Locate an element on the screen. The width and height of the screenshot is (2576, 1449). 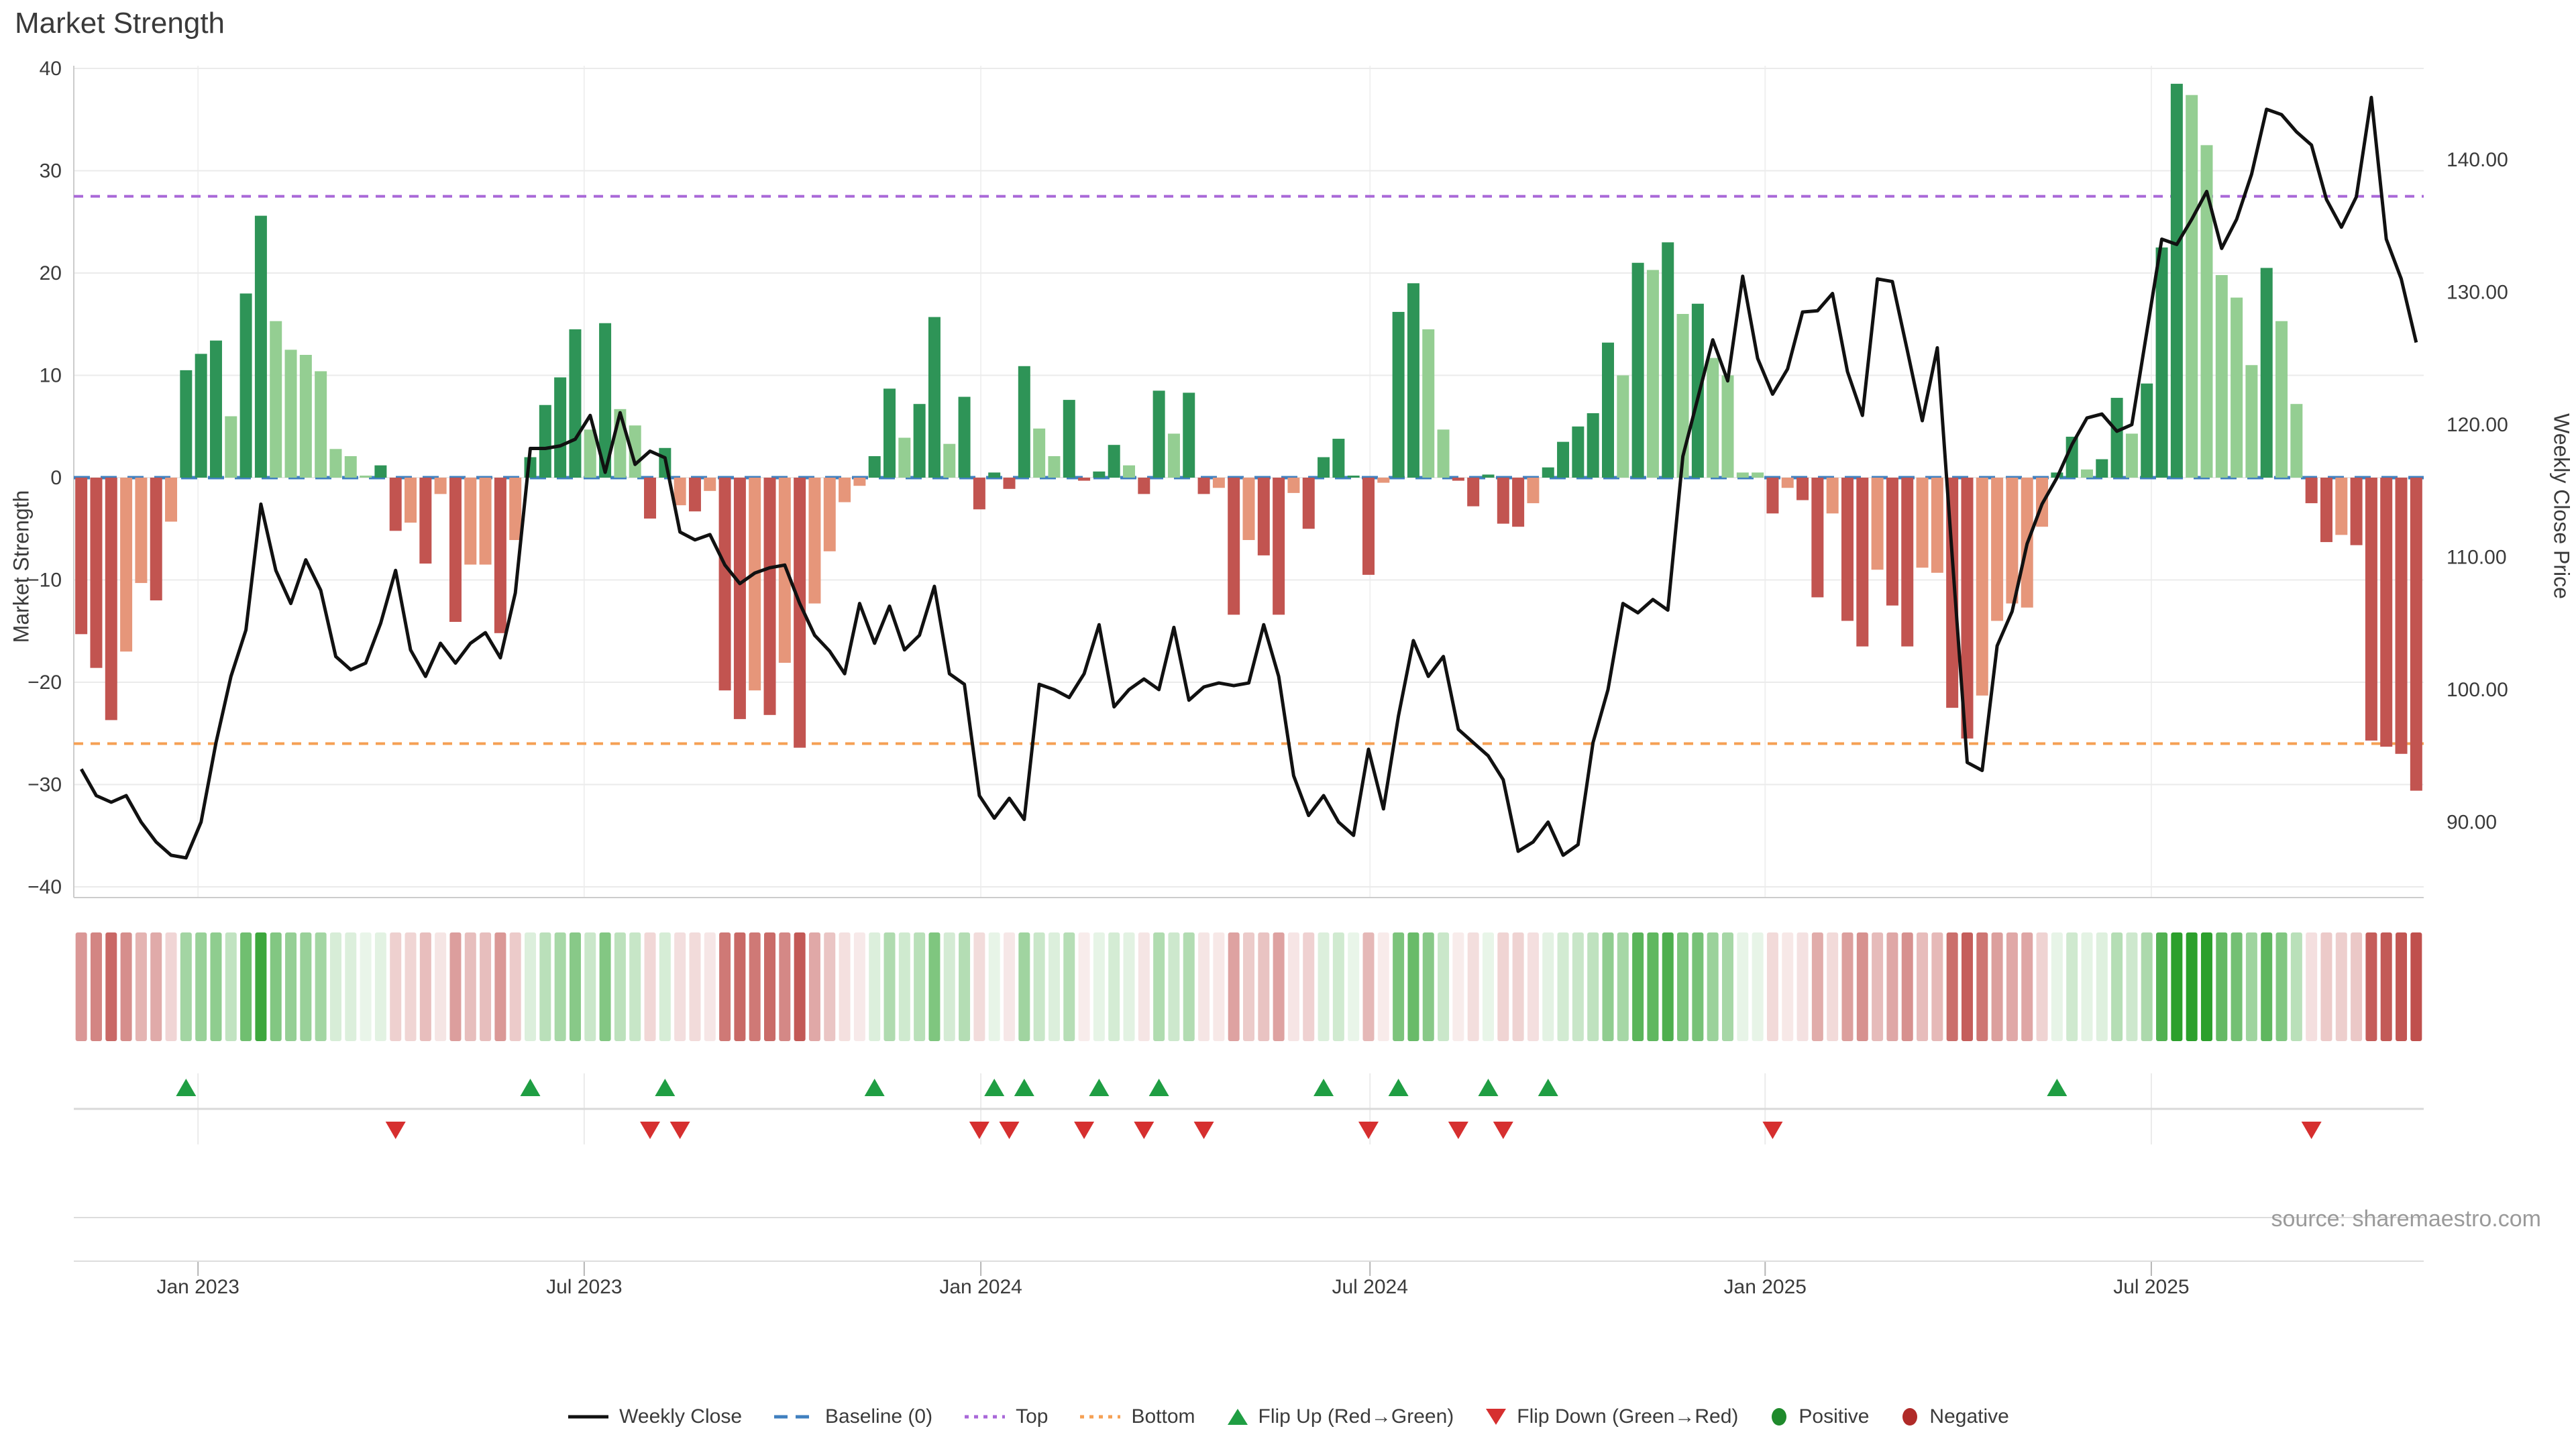
right-axis-tick: 130.00 is located at coordinates (2477, 293).